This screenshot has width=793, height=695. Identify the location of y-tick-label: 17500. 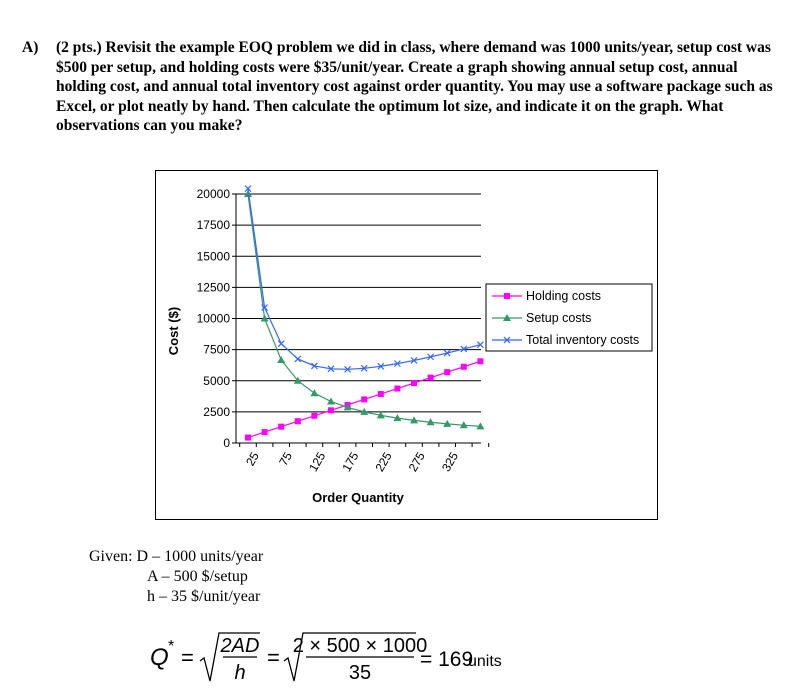
(214, 225).